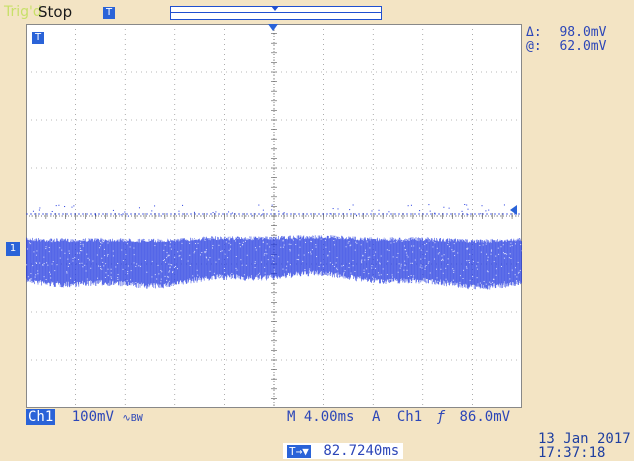  What do you see at coordinates (485, 417) in the screenshot?
I see `trigger-level: 86.0mV` at bounding box center [485, 417].